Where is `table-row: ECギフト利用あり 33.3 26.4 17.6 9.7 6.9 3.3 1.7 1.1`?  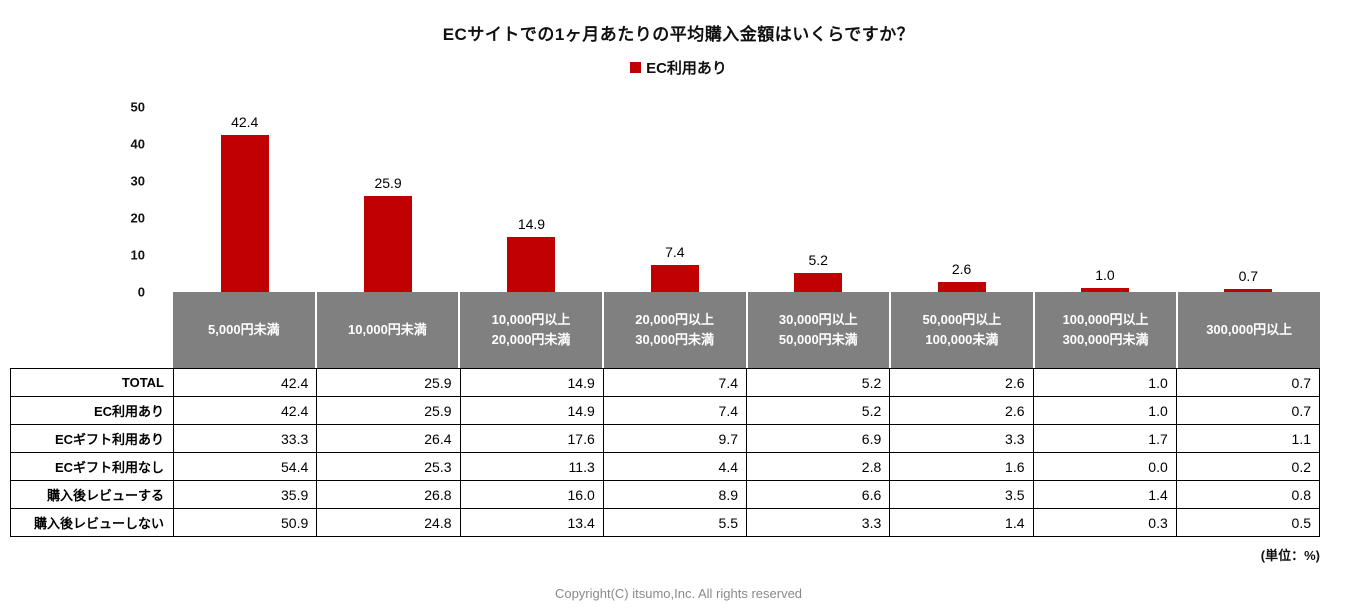 table-row: ECギフト利用あり 33.3 26.4 17.6 9.7 6.9 3.3 1.7 1.1 is located at coordinates (665, 438).